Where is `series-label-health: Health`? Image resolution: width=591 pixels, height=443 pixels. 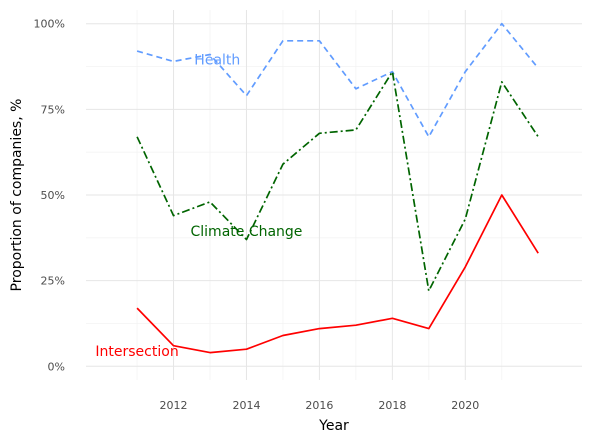
series-label-health: Health is located at coordinates (217, 61).